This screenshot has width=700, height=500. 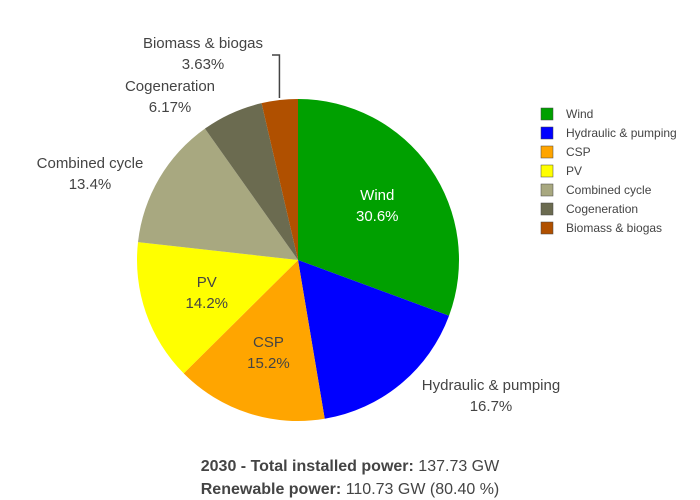 I want to click on legend-label-combined-cycle: Combined cycle, so click(x=609, y=190).